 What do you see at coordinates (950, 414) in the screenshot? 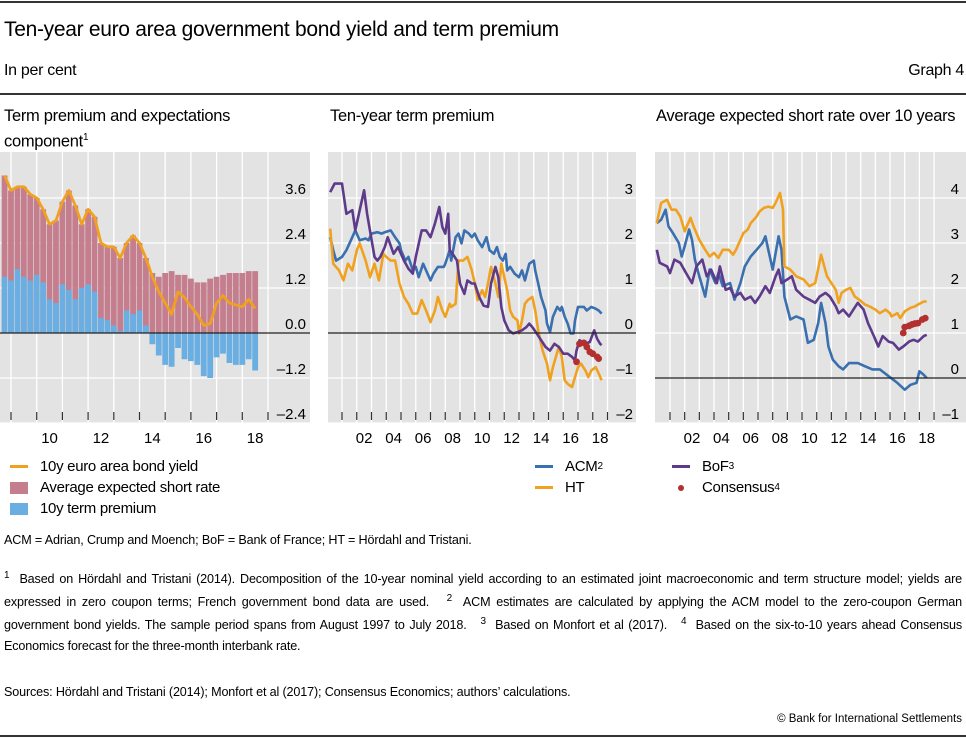
I see `y-tick-label: –1` at bounding box center [950, 414].